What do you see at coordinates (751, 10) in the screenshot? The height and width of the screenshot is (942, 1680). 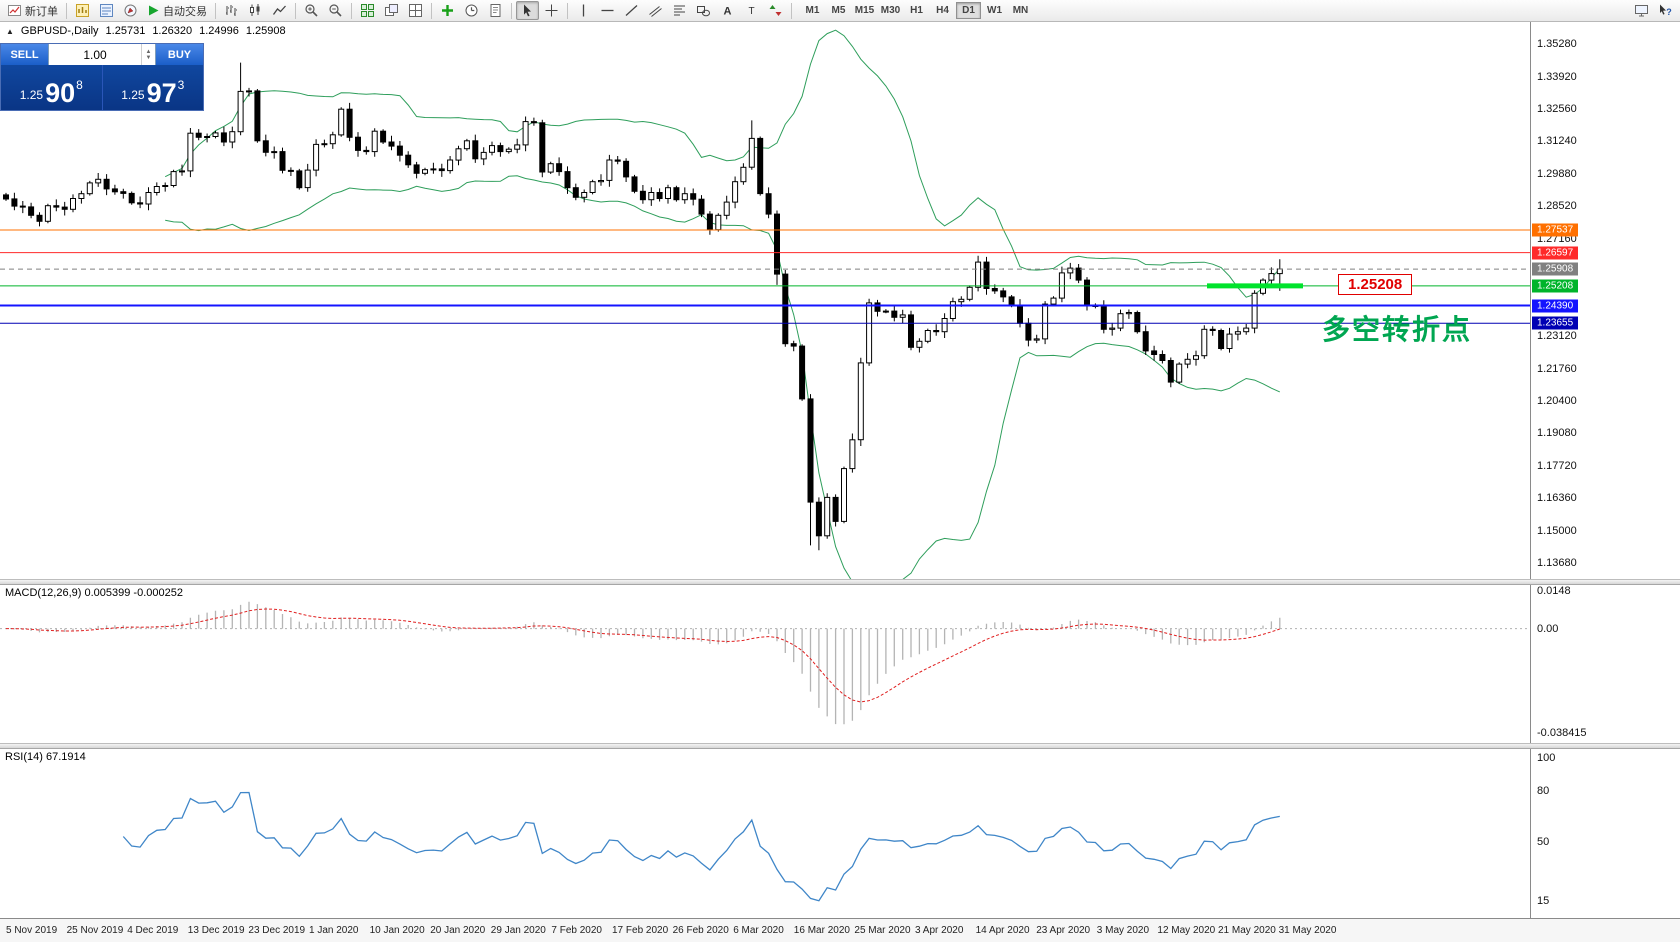 I see `label-button: T` at bounding box center [751, 10].